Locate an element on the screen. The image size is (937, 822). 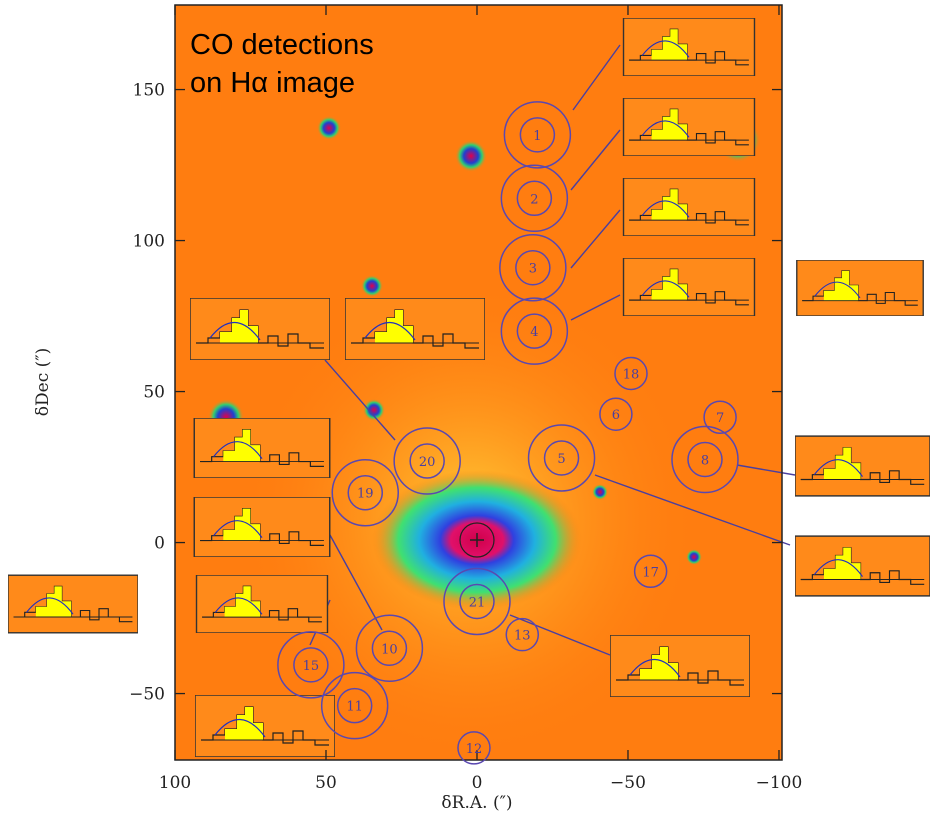
chart-title: on Hα image is located at coordinates (272, 83).